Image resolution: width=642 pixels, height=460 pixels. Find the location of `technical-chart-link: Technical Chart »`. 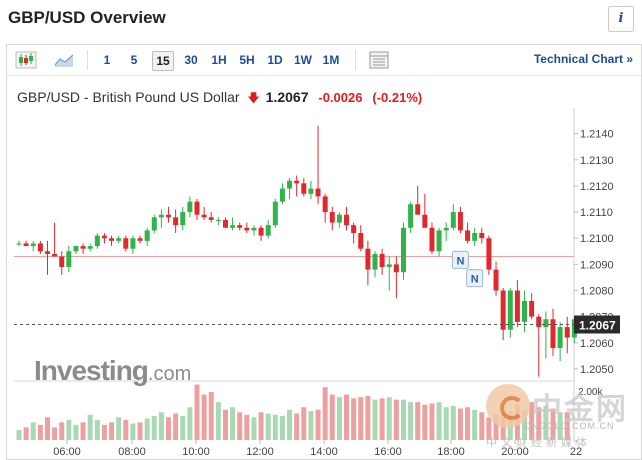

technical-chart-link: Technical Chart » is located at coordinates (583, 59).